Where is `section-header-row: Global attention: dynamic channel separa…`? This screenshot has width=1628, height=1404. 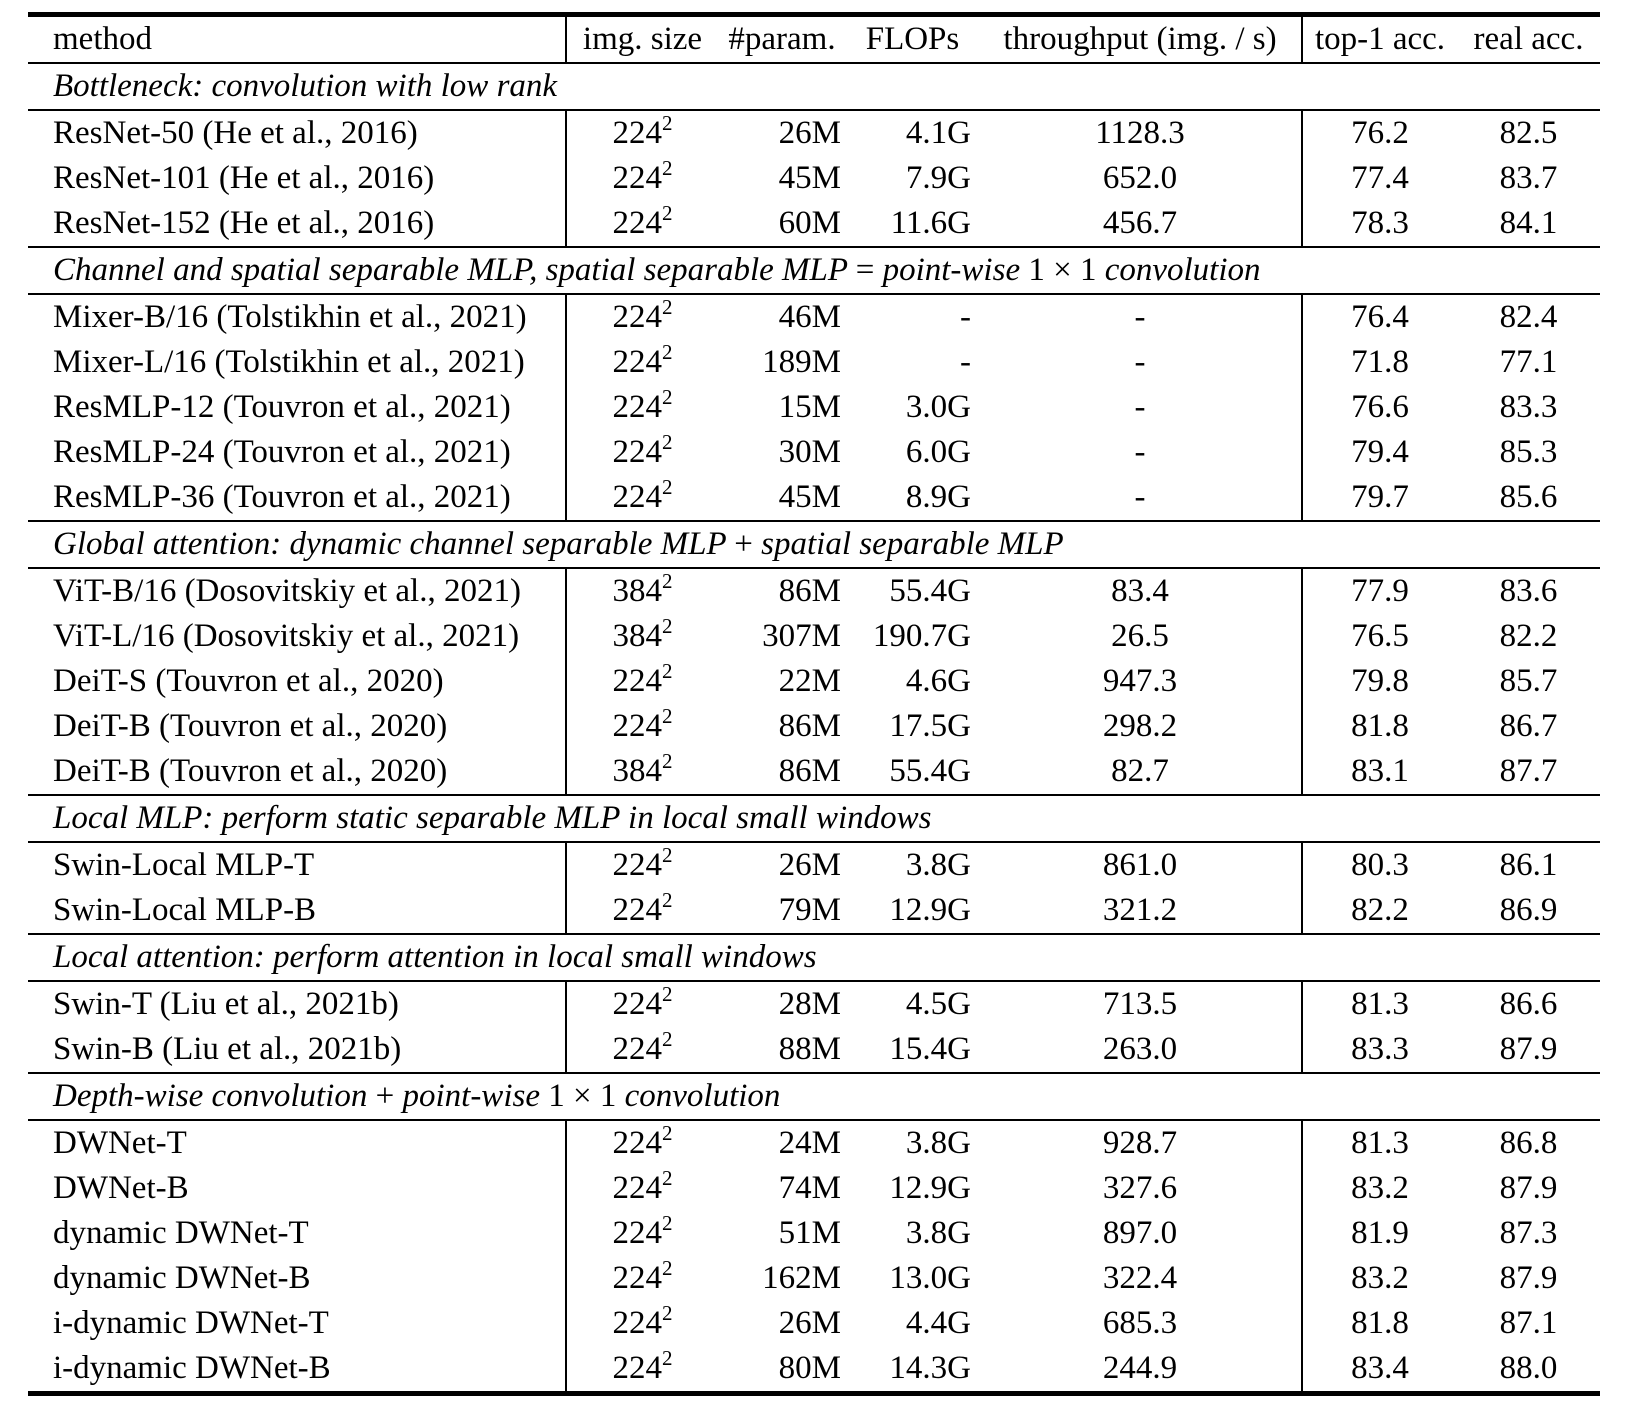 section-header-row: Global attention: dynamic channel separa… is located at coordinates (814, 544).